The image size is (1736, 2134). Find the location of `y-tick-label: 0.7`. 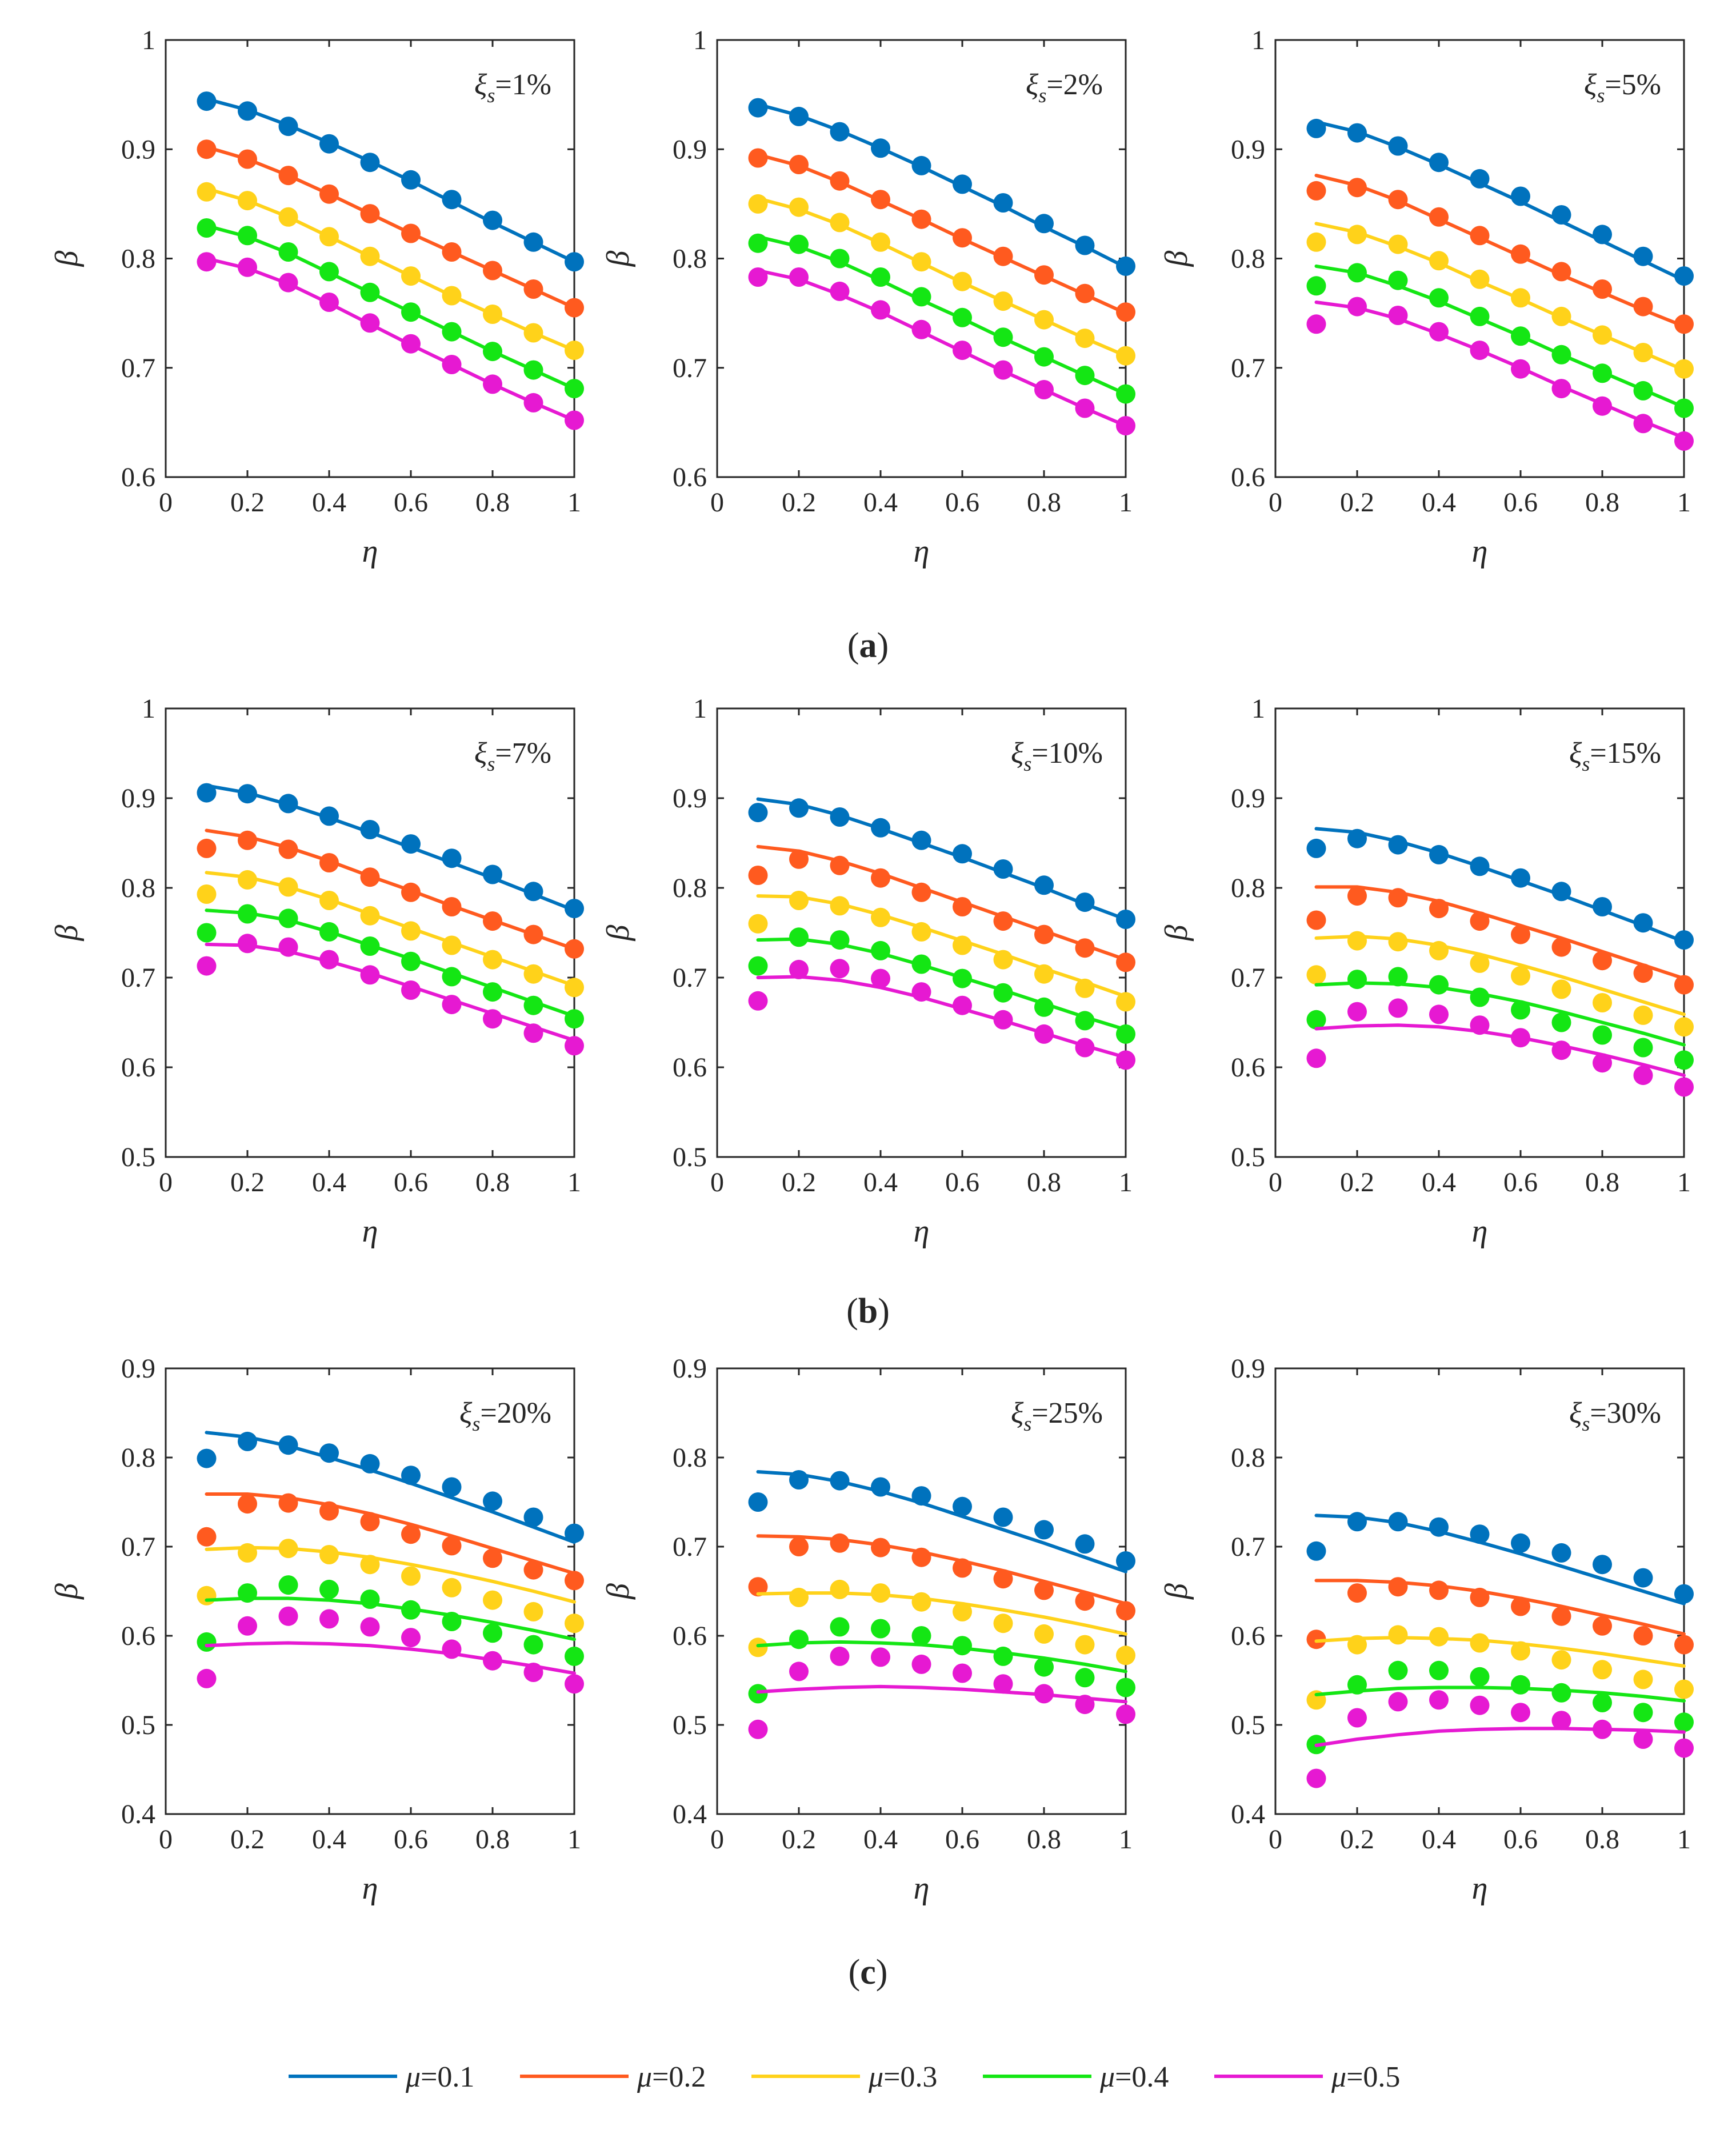

y-tick-label: 0.7 is located at coordinates (1248, 1547).